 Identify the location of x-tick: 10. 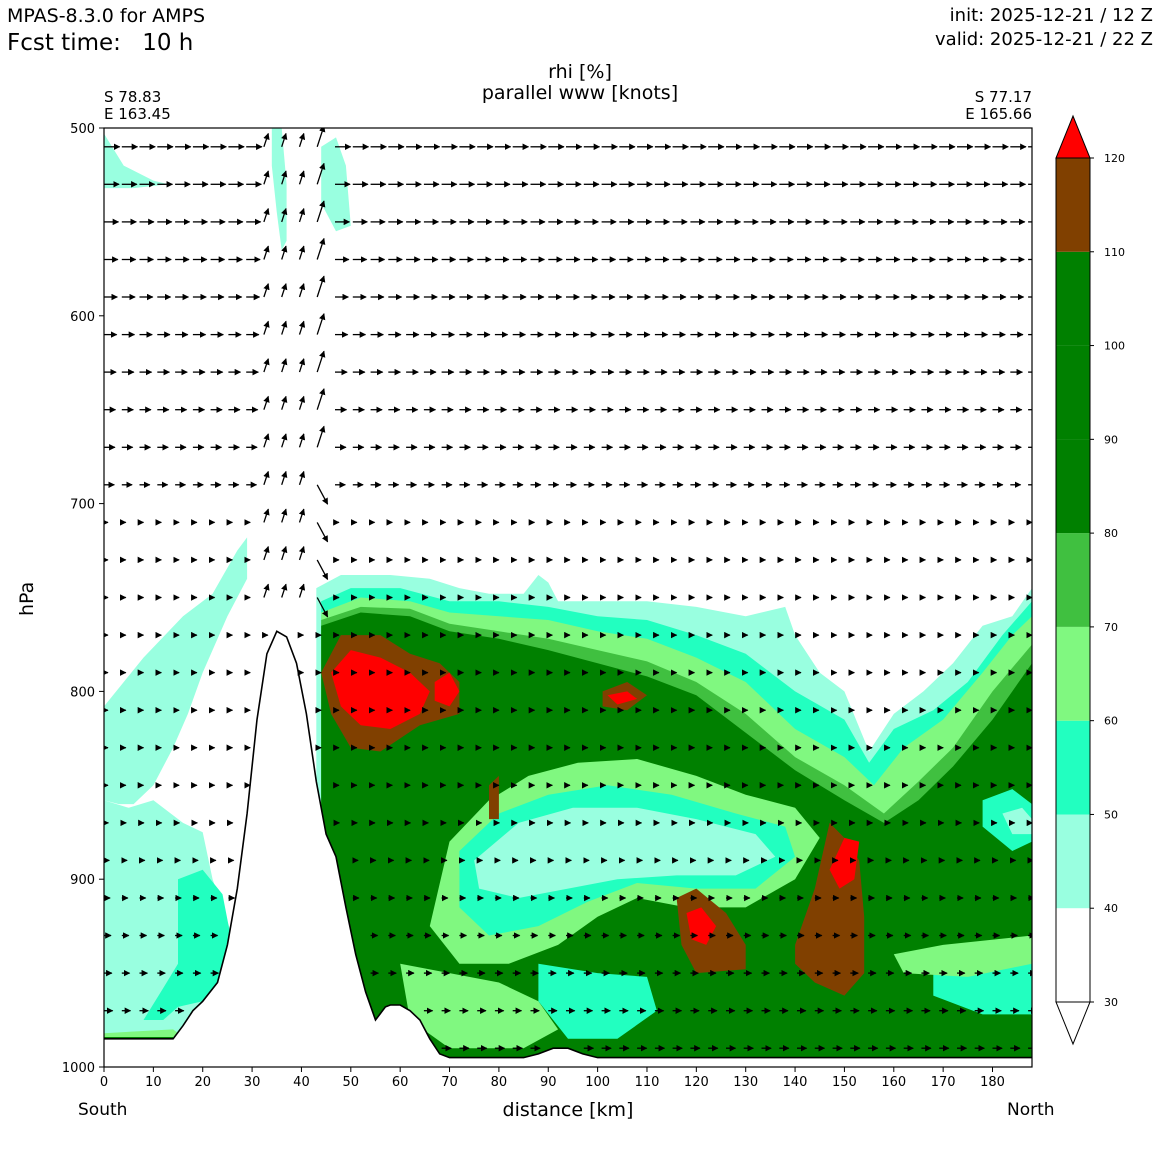
(153, 1078).